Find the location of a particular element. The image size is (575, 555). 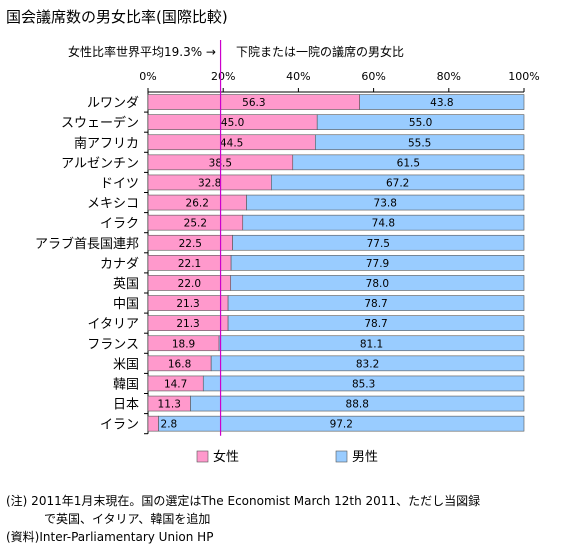

data-label-male: 81.1 is located at coordinates (371, 344).